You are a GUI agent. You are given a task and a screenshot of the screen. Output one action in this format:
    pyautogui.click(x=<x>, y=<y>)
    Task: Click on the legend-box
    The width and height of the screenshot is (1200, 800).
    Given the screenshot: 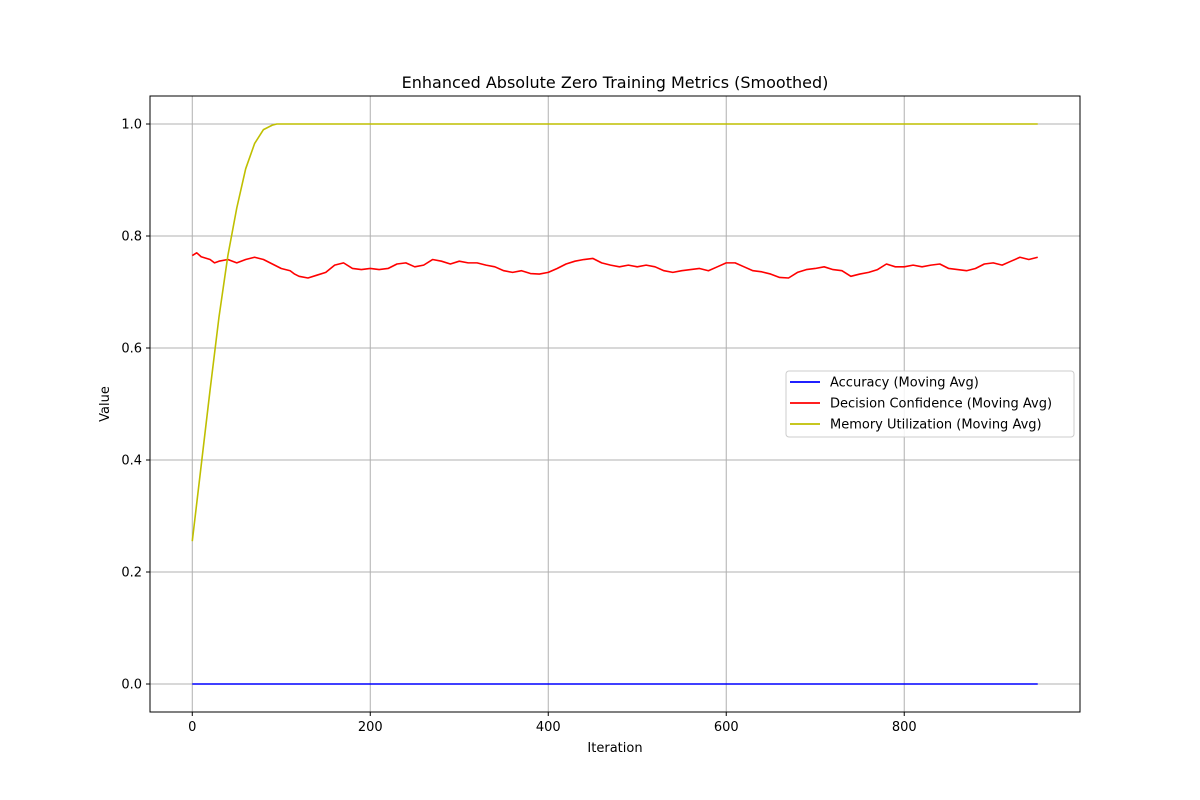 What is the action you would take?
    pyautogui.click(x=930, y=404)
    